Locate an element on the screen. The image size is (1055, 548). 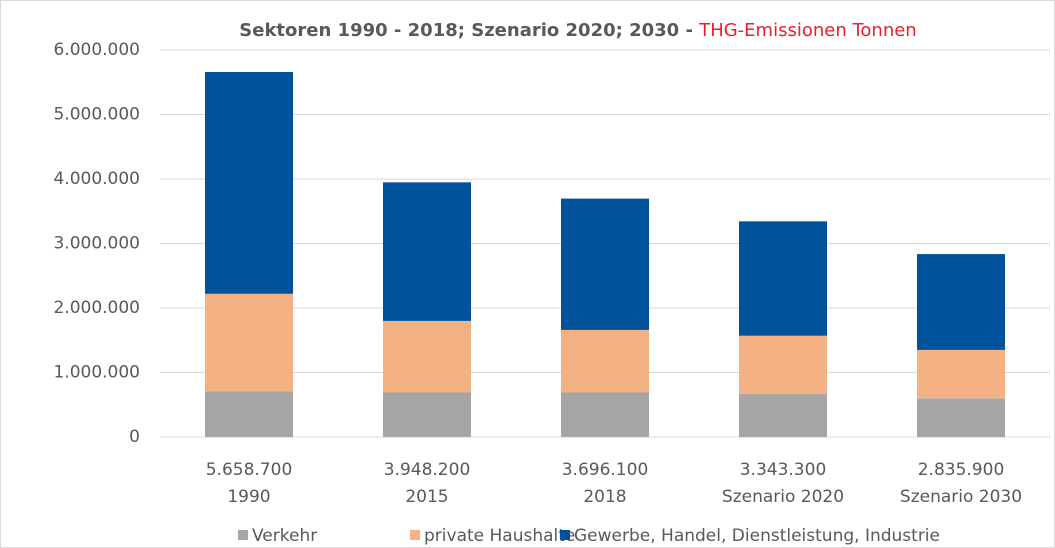
y-tick-label: 4.000.000 is located at coordinates (96, 179).